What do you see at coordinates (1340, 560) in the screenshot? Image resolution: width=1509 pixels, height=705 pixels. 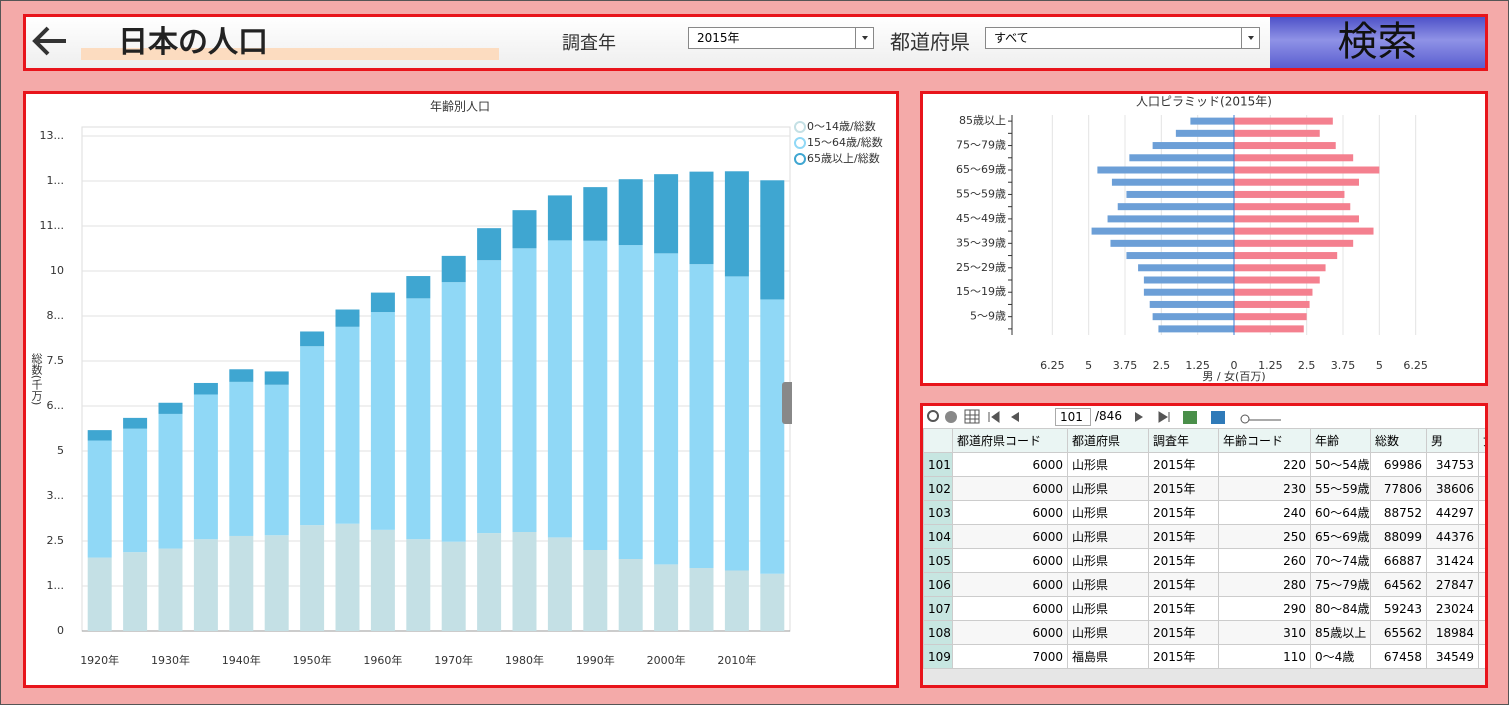 I see `cell: 70～74歳` at bounding box center [1340, 560].